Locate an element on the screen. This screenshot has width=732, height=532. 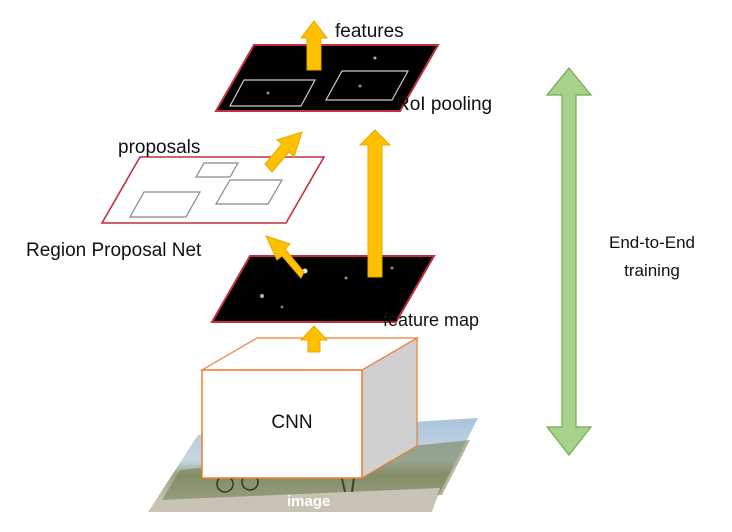
roi-pooling-label: RoI pooling is located at coordinates (444, 104).